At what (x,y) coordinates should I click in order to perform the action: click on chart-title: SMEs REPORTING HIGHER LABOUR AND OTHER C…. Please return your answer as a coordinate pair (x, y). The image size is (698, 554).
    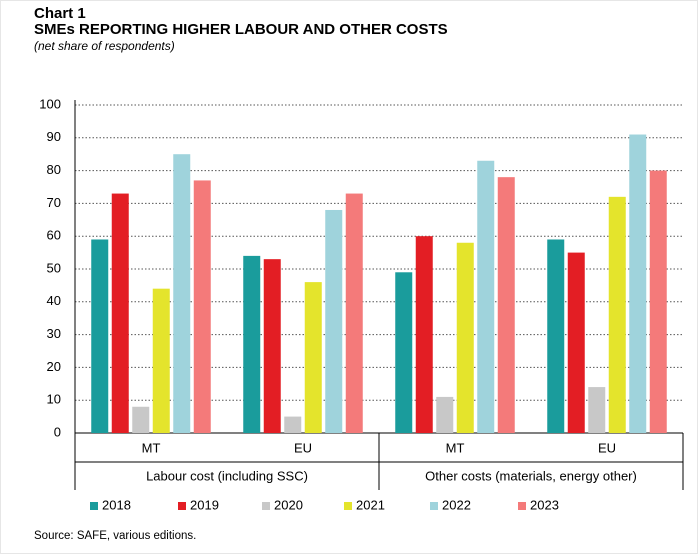
    Looking at the image, I should click on (241, 29).